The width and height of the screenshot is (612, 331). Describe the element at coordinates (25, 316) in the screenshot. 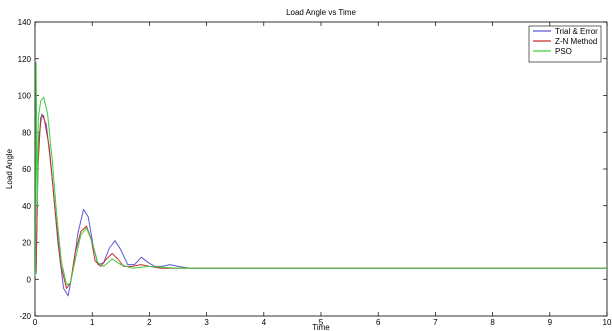

I see `y-tick-label: -20` at that location.